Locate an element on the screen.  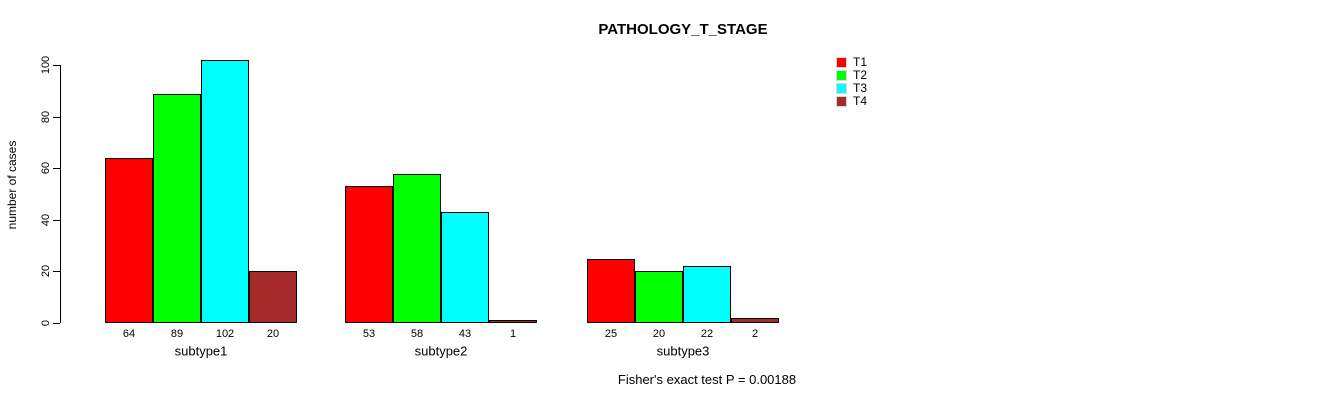
legend-label: T2 is located at coordinates (860, 75).